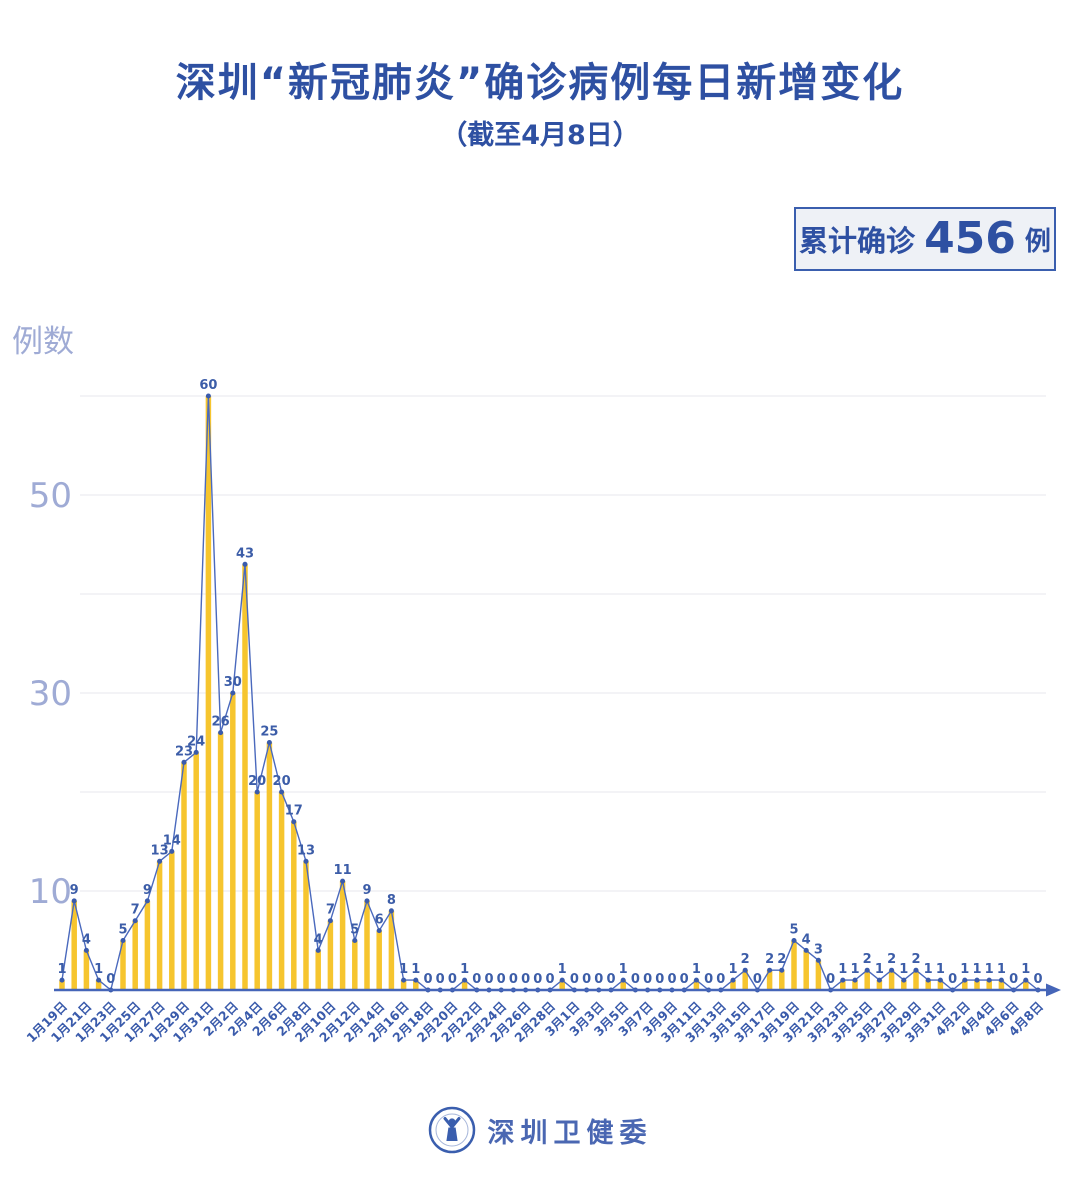  Describe the element at coordinates (540, 1130) in the screenshot. I see `footer: 深圳卫健委` at that location.